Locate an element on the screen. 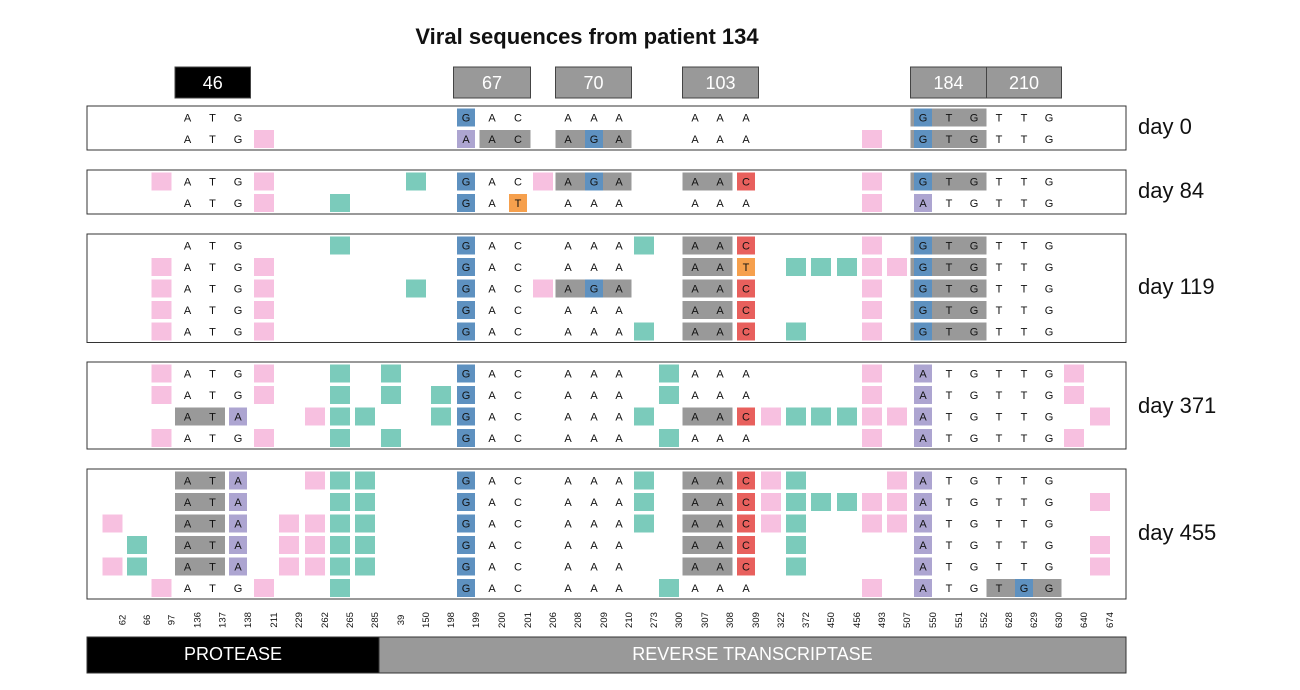  position-label: 493 is located at coordinates (882, 620).